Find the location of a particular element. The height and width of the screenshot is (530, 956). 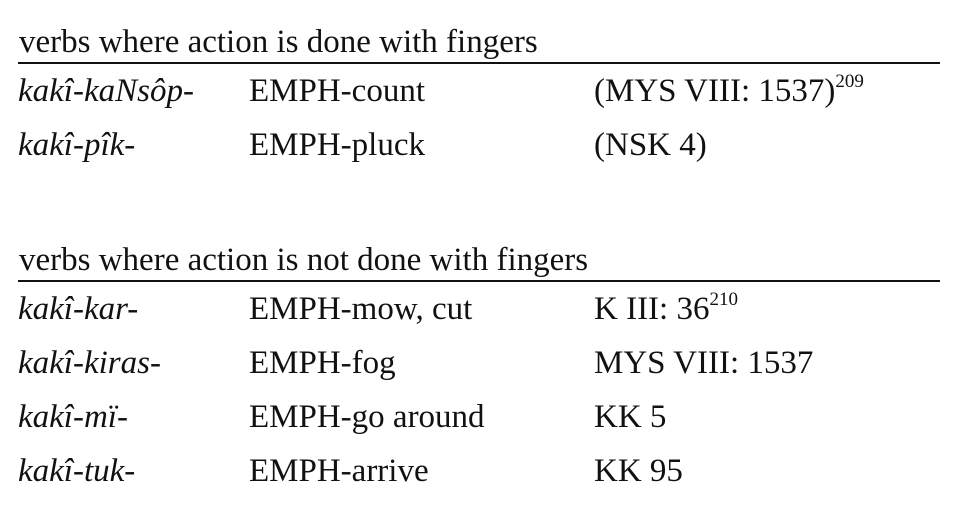

verb-gloss: EMPH-fog is located at coordinates (322, 363).